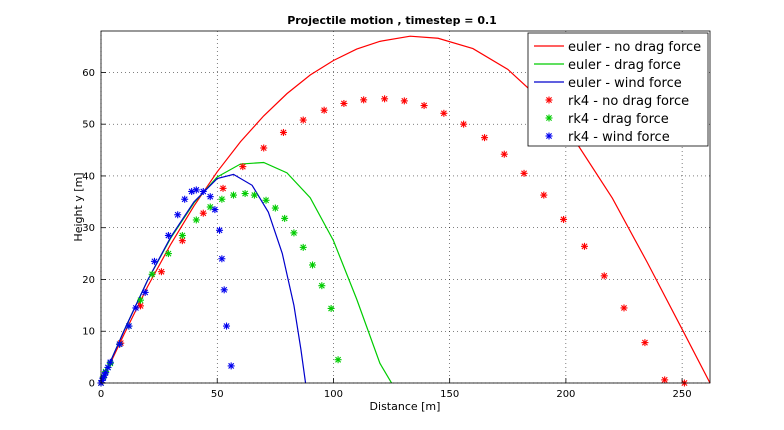 This screenshot has width=784, height=430. What do you see at coordinates (78, 206) in the screenshot?
I see `y-axis-label: Height y [m]` at bounding box center [78, 206].